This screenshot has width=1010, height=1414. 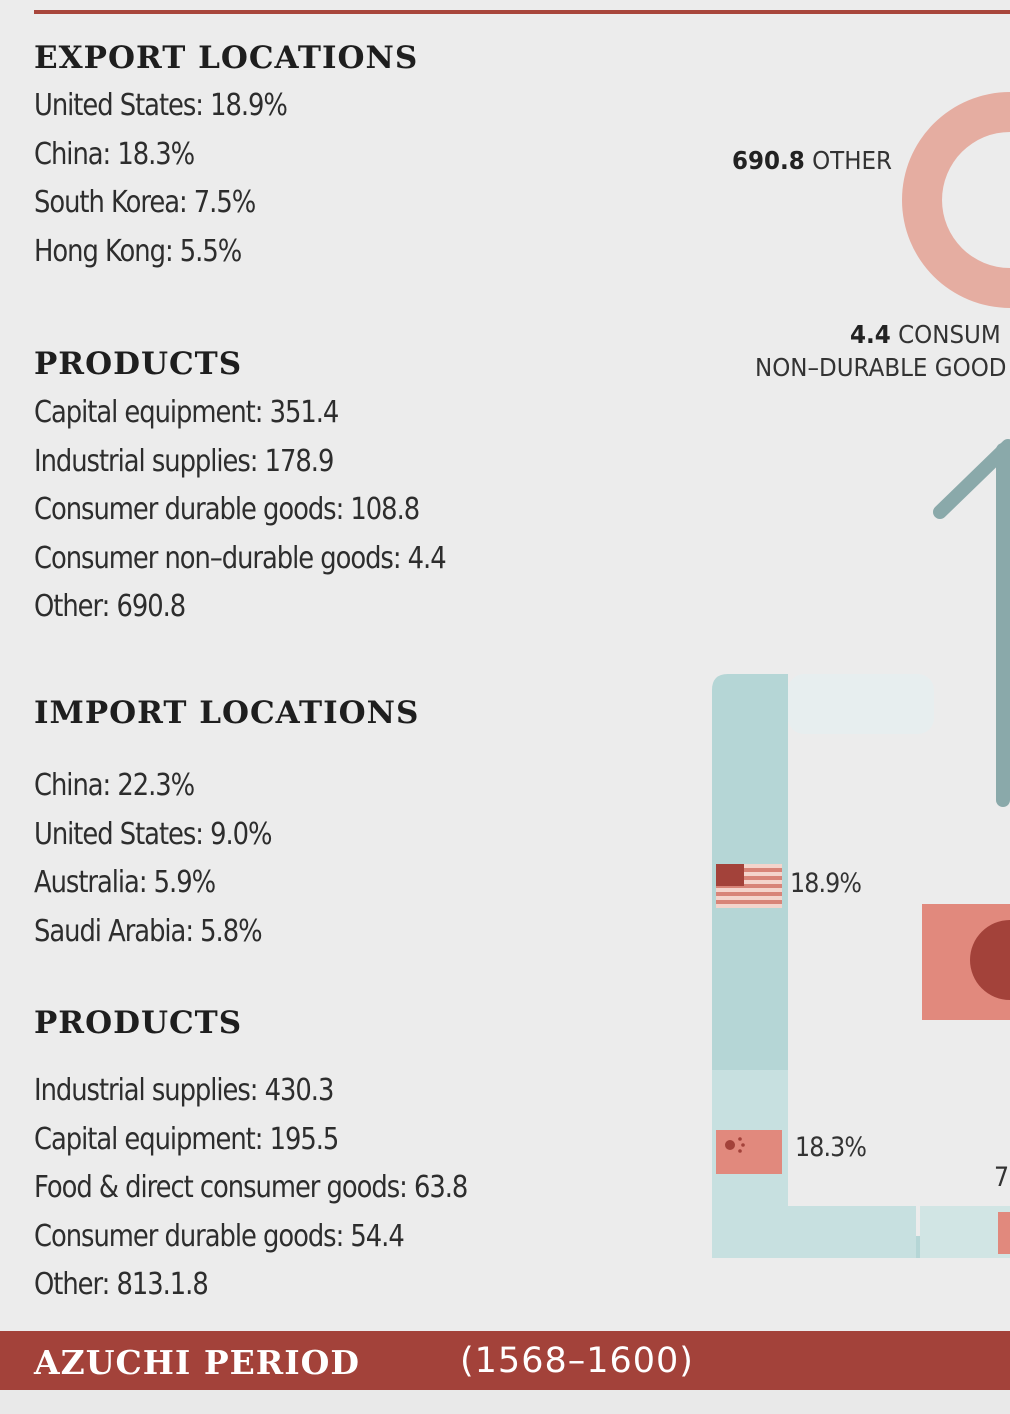 What do you see at coordinates (949, 334) in the screenshot?
I see `nondurable-label-line-1: CONSUM` at bounding box center [949, 334].